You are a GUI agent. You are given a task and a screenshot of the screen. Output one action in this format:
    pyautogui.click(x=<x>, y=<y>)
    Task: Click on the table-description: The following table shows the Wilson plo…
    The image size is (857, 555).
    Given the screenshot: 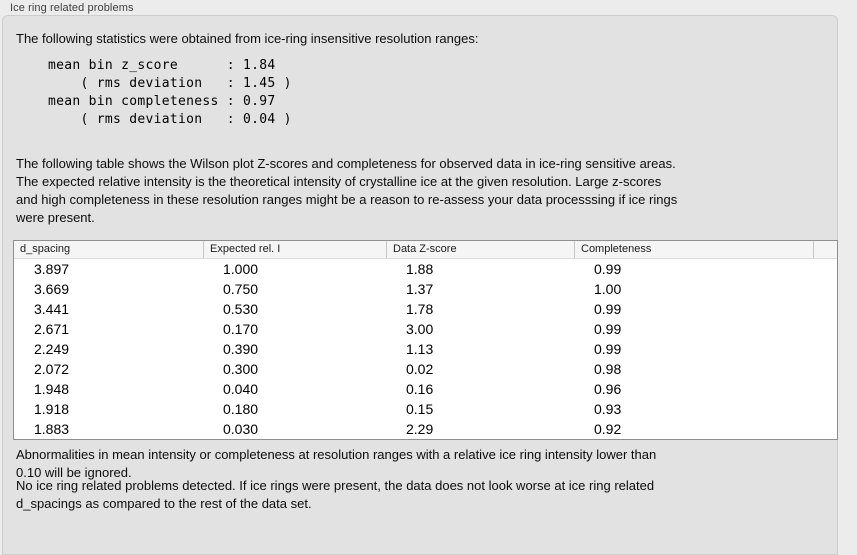 What is the action you would take?
    pyautogui.click(x=347, y=190)
    